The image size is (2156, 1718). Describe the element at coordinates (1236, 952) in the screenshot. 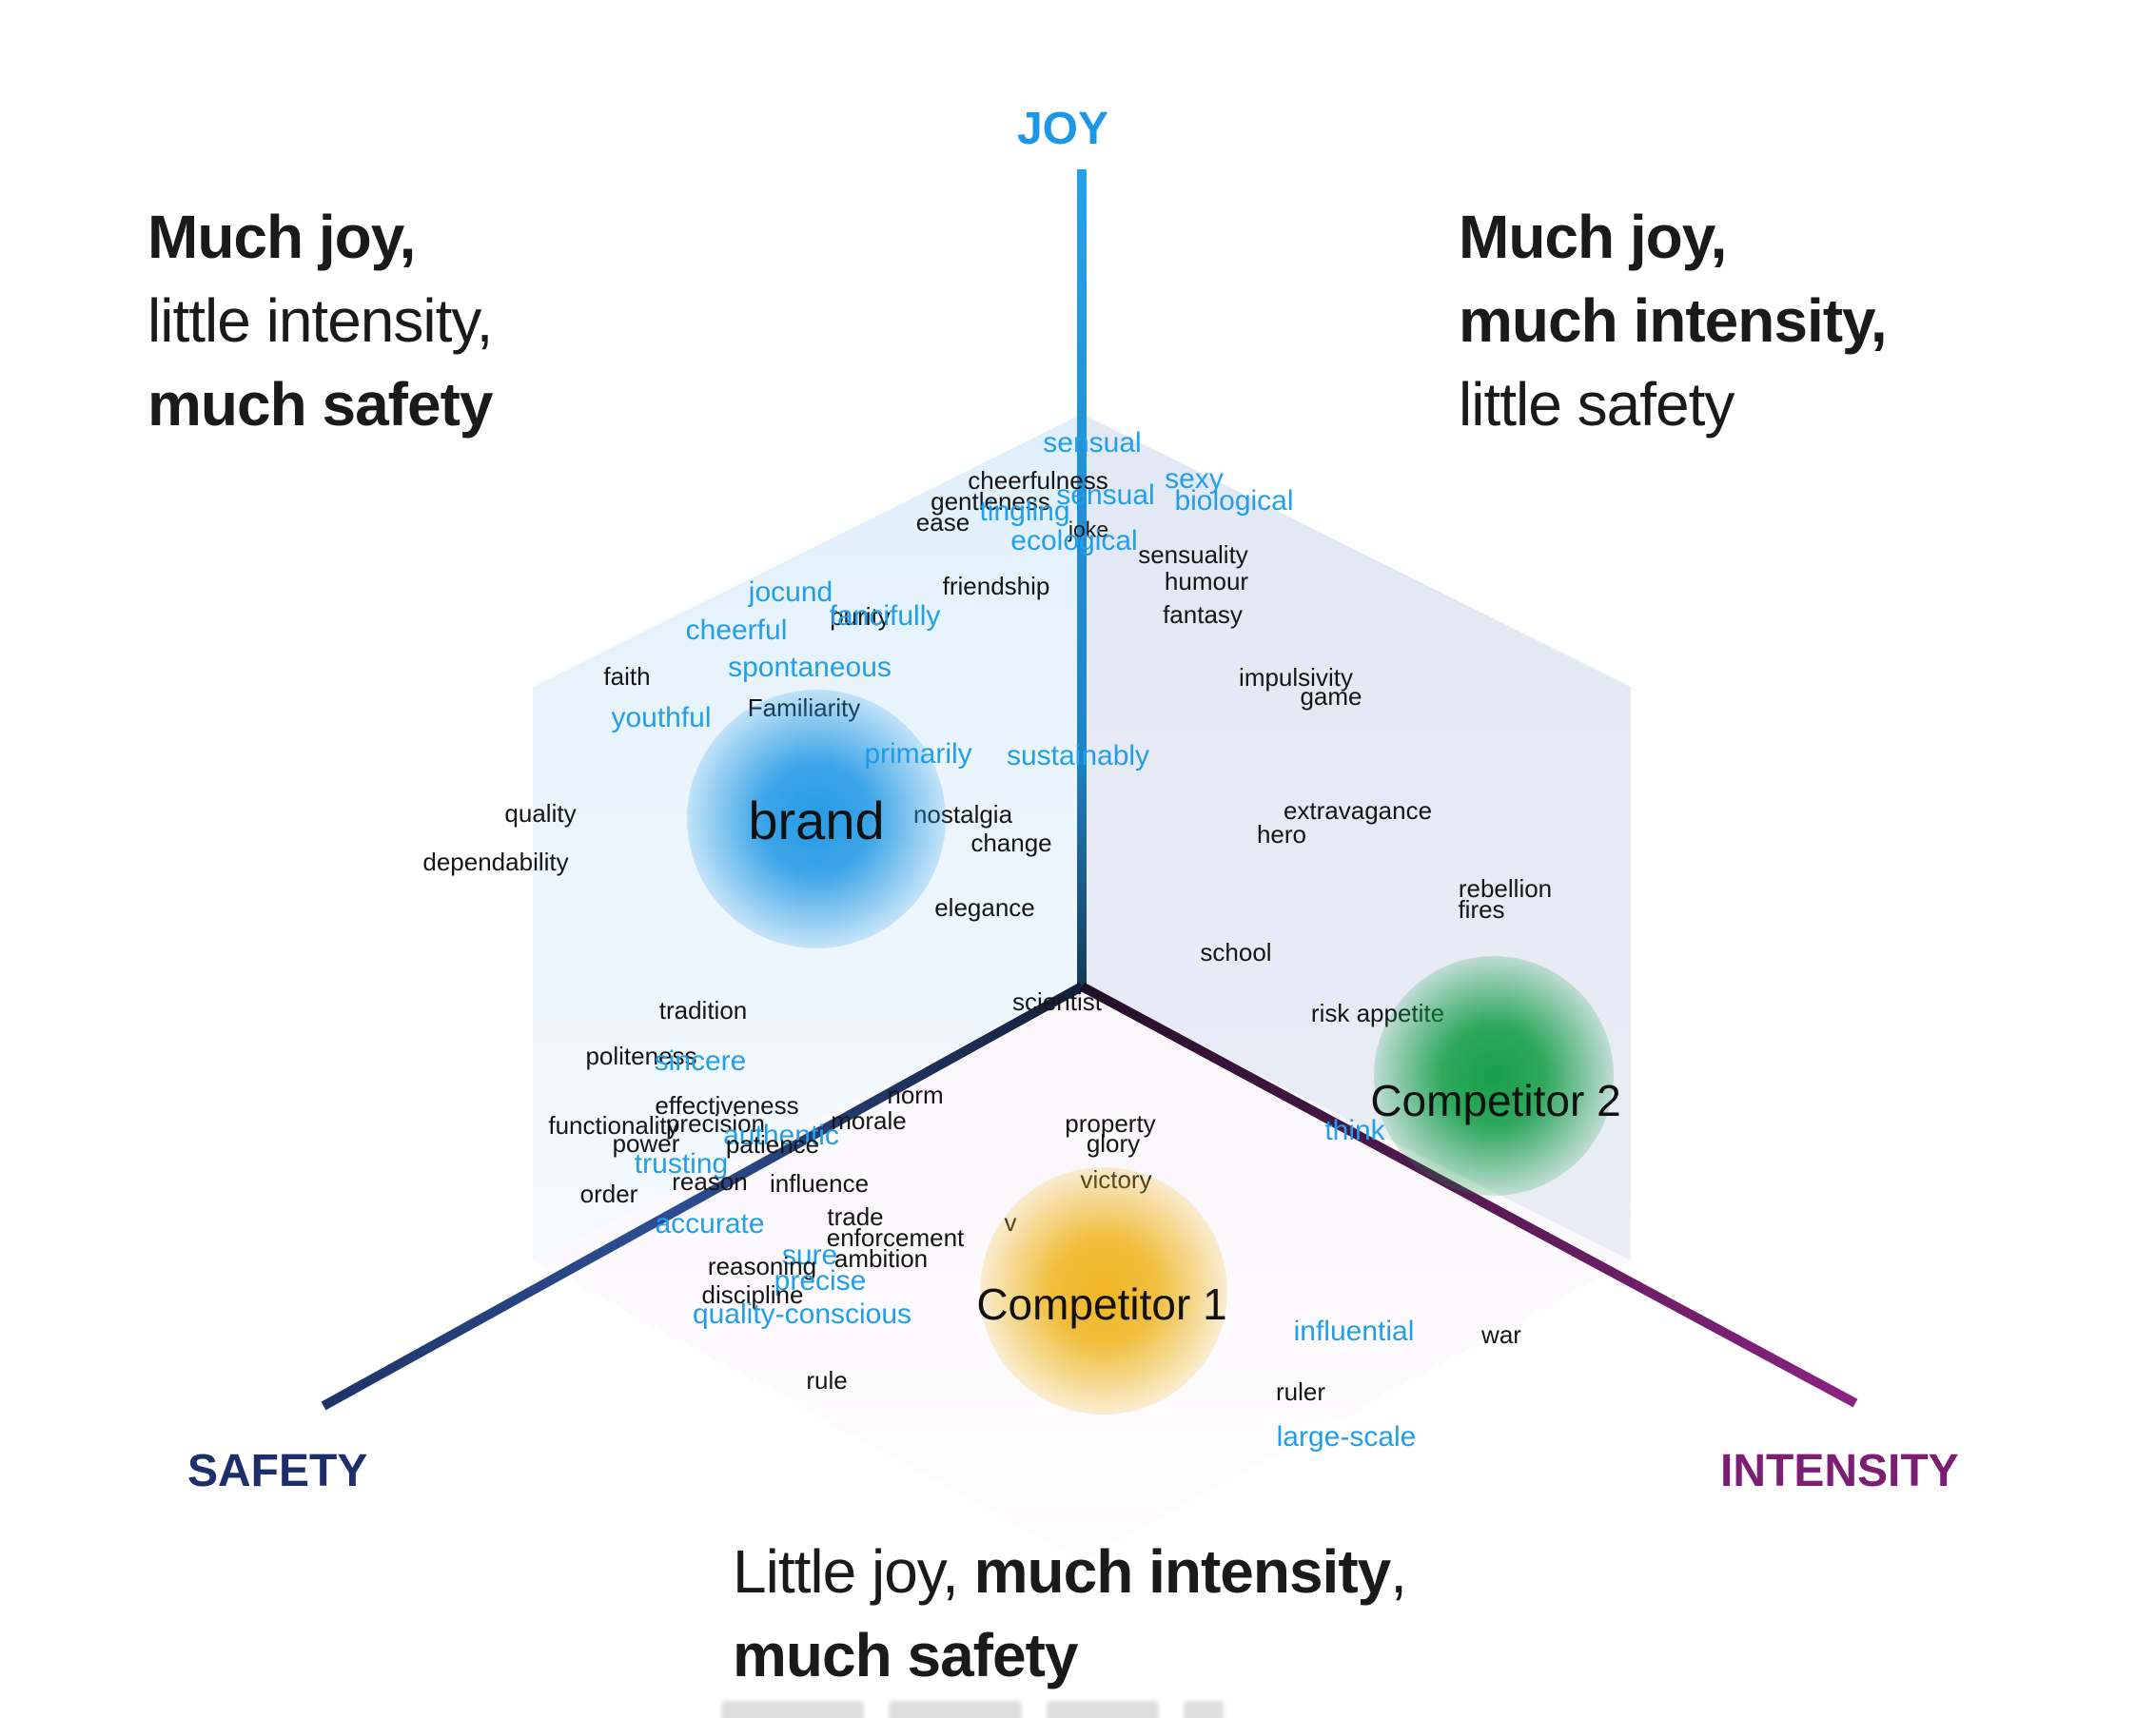

I see `word-label: school` at that location.